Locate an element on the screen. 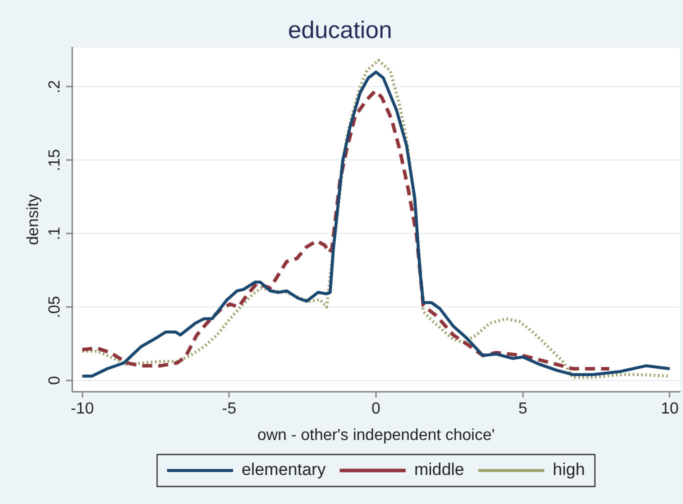  y-tick-label: .1 is located at coordinates (55, 233).